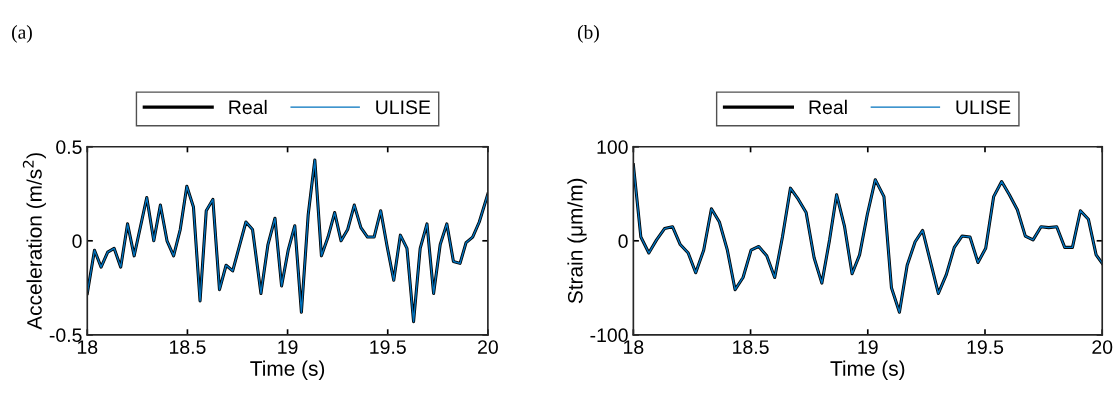 The width and height of the screenshot is (1119, 401). I want to click on y-tick-label: -100, so click(609, 335).